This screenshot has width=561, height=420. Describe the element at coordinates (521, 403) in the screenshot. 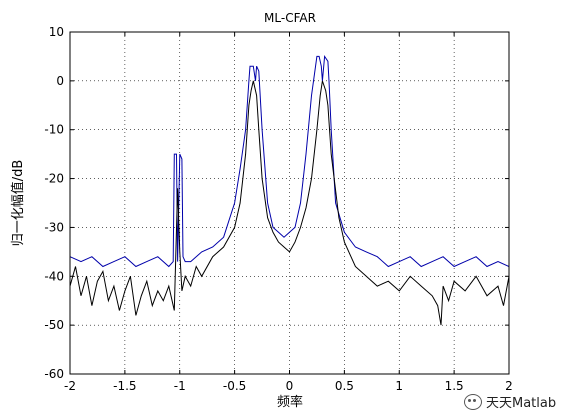

I see `watermark-text: 天天Matlab` at that location.